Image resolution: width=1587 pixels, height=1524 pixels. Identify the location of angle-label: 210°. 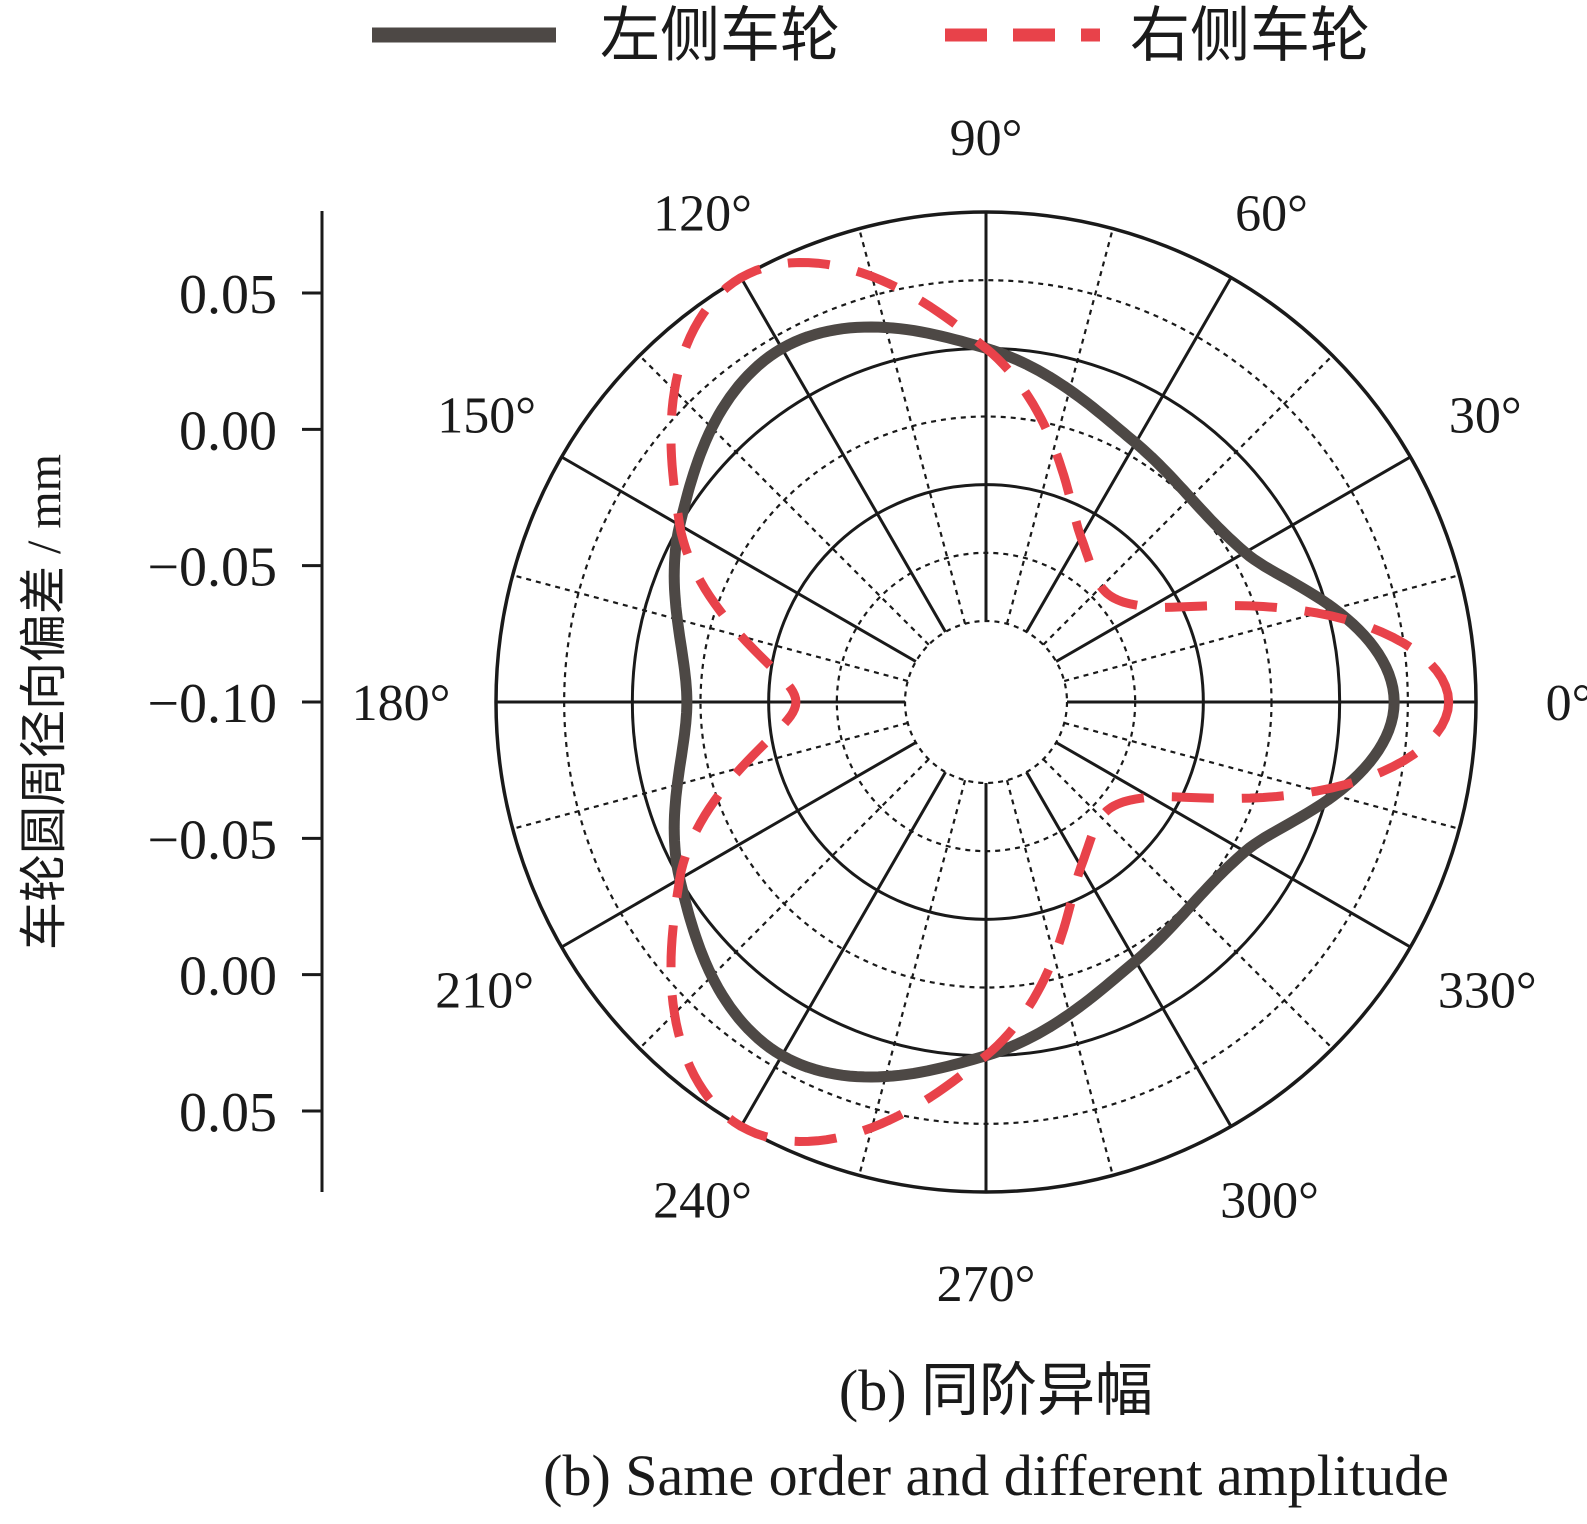
(484, 991).